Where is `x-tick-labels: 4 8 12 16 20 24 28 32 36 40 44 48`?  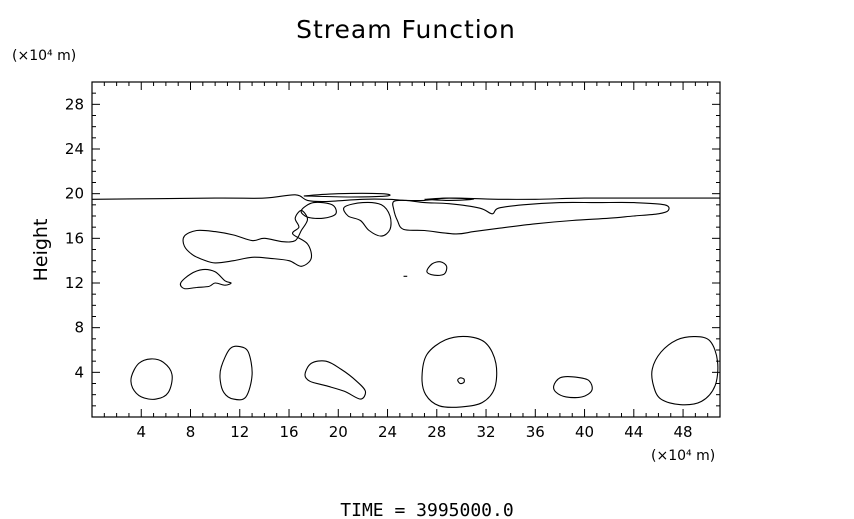 x-tick-labels: 4 8 12 16 20 24 28 32 36 40 44 48 is located at coordinates (414, 432).